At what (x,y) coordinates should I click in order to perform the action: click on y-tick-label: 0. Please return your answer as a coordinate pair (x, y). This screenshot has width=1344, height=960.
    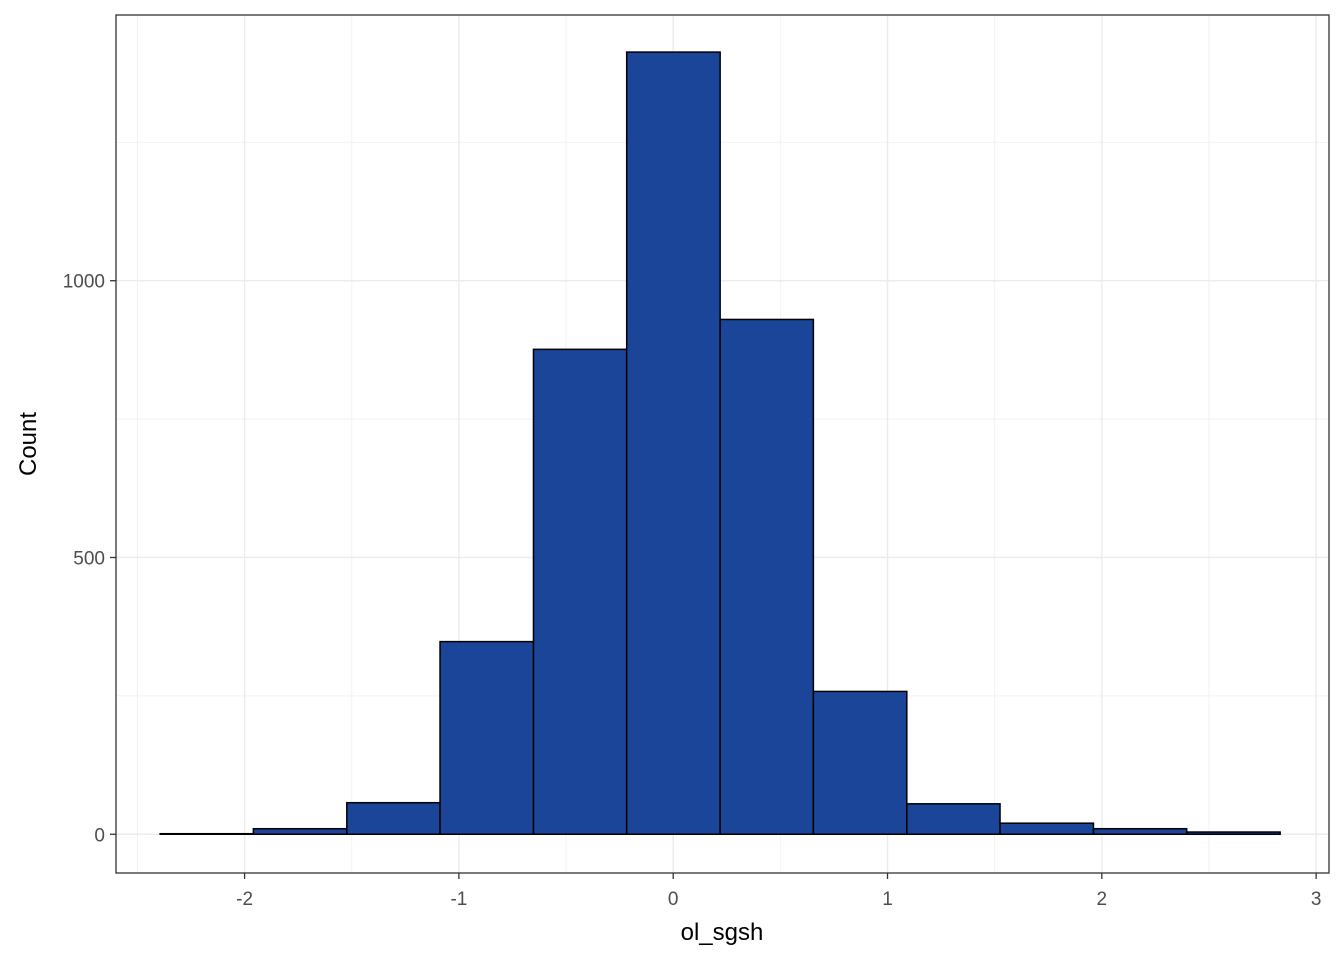
    Looking at the image, I should click on (99, 835).